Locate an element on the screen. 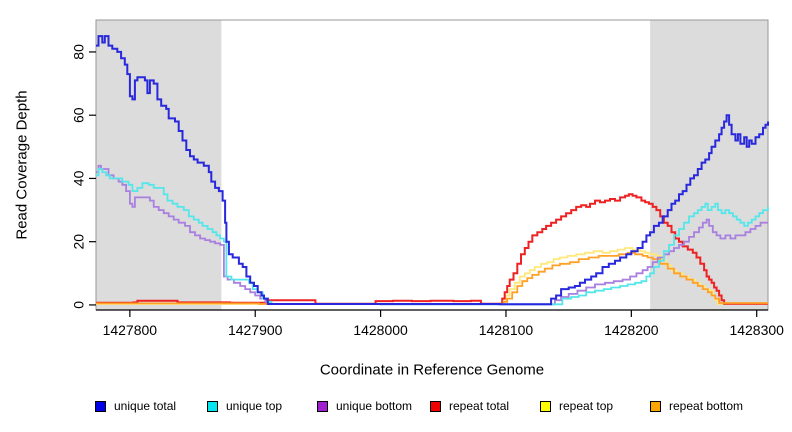 This screenshot has height=432, width=792. legend-label-unique-bottom: unique bottom is located at coordinates (374, 406).